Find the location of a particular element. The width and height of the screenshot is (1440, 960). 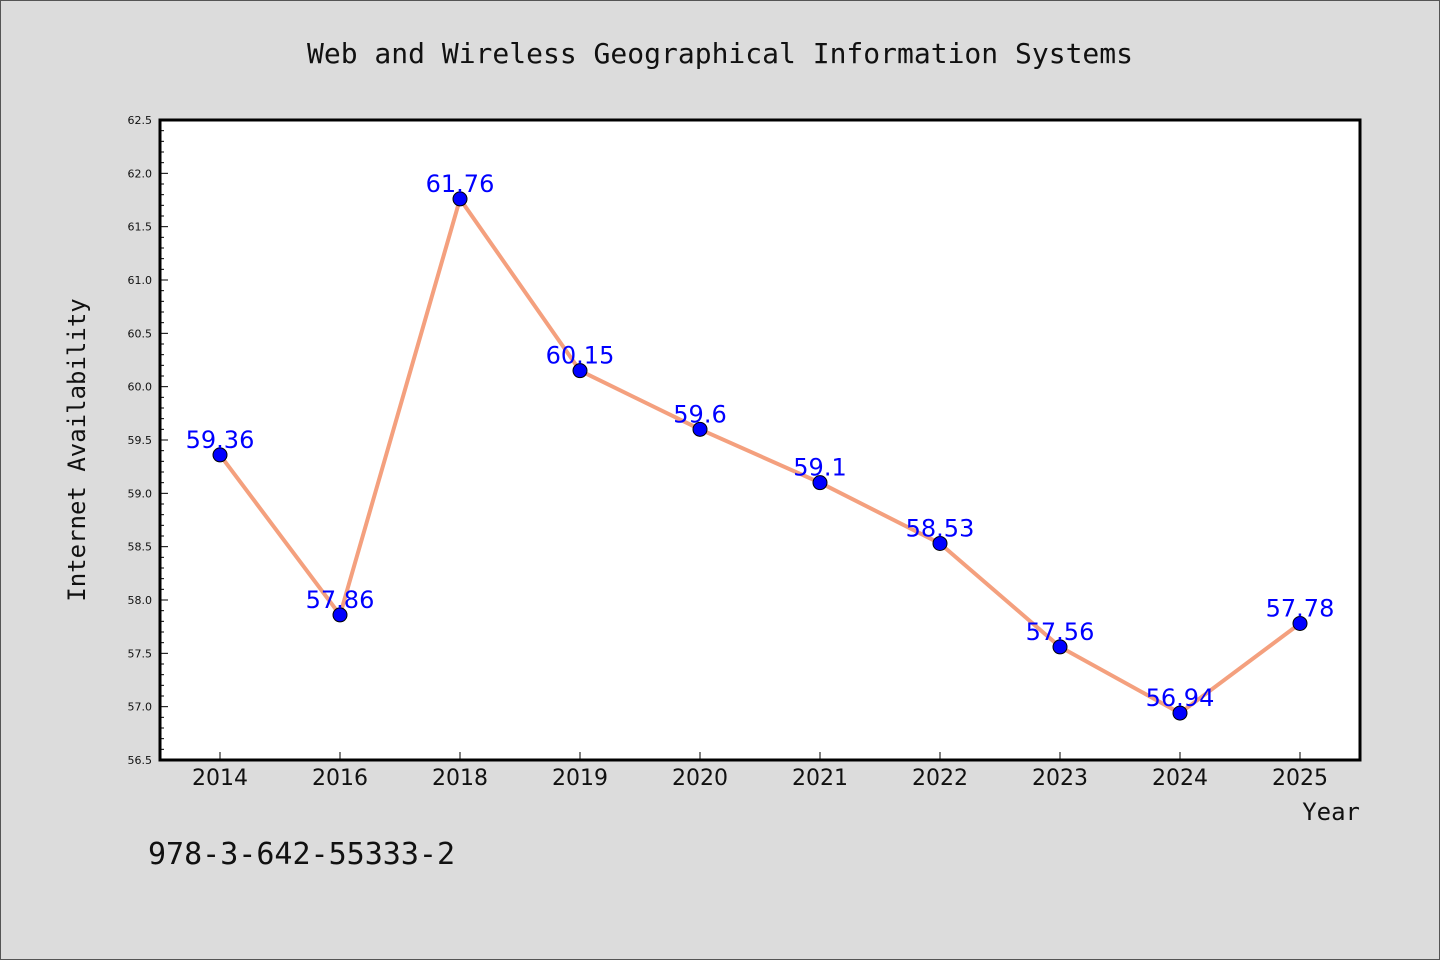

y-axis-label: Internet Availability is located at coordinates (77, 449).